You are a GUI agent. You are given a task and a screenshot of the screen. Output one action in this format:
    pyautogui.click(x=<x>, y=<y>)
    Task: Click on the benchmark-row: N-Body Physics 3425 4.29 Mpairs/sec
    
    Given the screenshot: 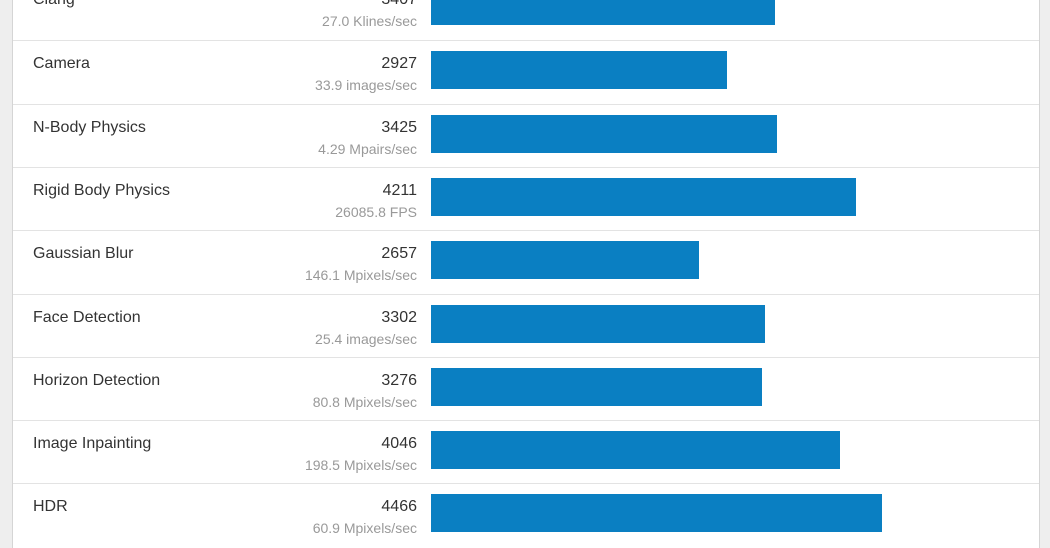 What is the action you would take?
    pyautogui.click(x=526, y=135)
    